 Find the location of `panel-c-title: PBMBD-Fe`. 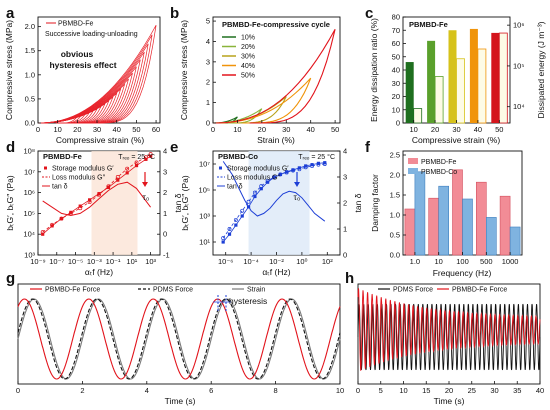

panel-c-title: PBMBD-Fe is located at coordinates (428, 24).